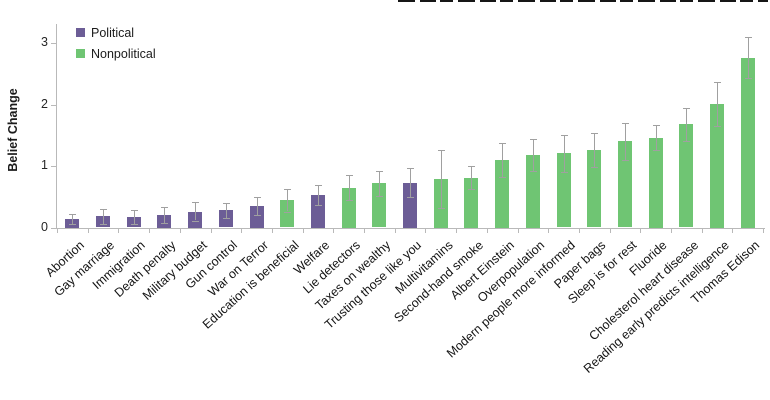 The height and width of the screenshot is (400, 770). Describe the element at coordinates (116, 53) in the screenshot. I see `legend-item-nonpolitical: Nonpolitical` at that location.